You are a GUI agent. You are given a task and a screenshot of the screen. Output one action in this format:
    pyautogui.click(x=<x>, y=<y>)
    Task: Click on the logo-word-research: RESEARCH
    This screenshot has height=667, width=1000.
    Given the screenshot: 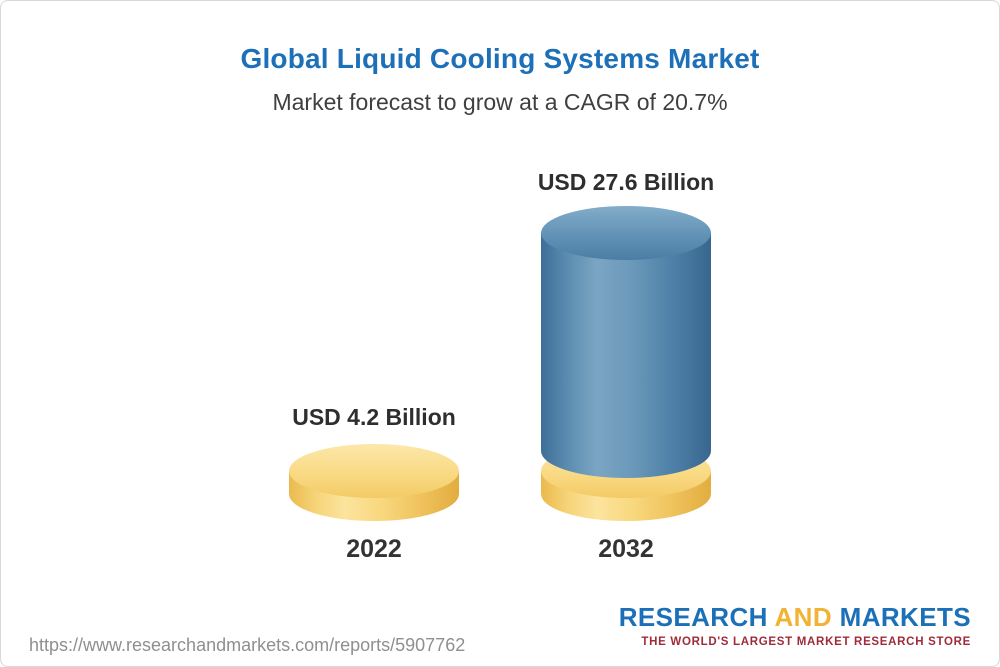 What is the action you would take?
    pyautogui.click(x=693, y=617)
    